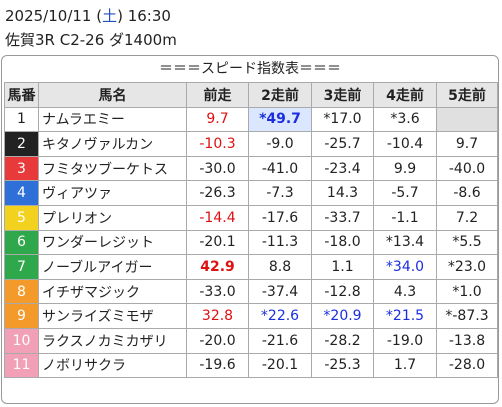  I want to click on horse-number: 7, so click(21, 267).